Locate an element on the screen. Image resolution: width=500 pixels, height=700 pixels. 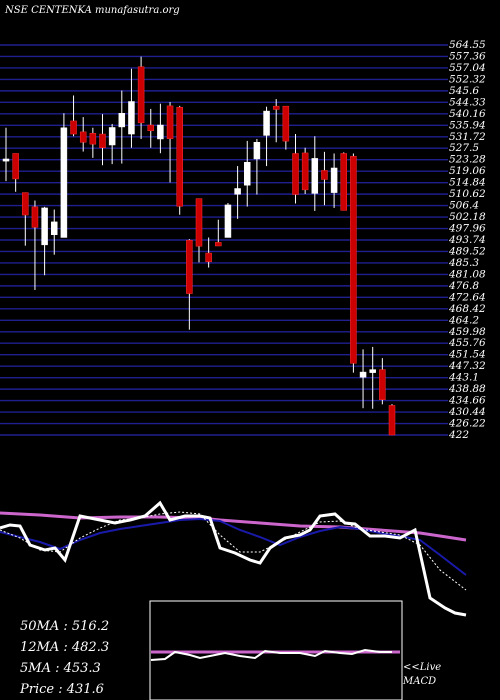
y-tick-label: 434.66 is located at coordinates (467, 401).